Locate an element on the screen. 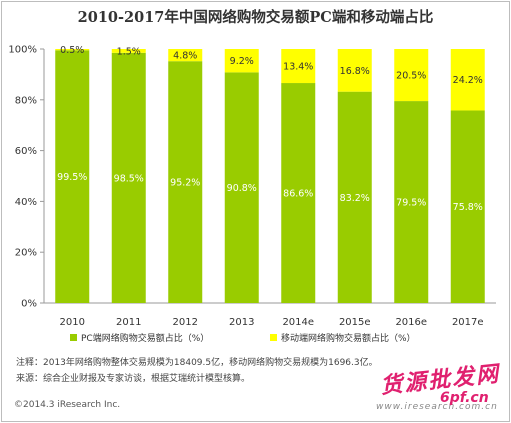 The width and height of the screenshot is (511, 423). source-url-text: www.iresearch.com.cn is located at coordinates (437, 407).